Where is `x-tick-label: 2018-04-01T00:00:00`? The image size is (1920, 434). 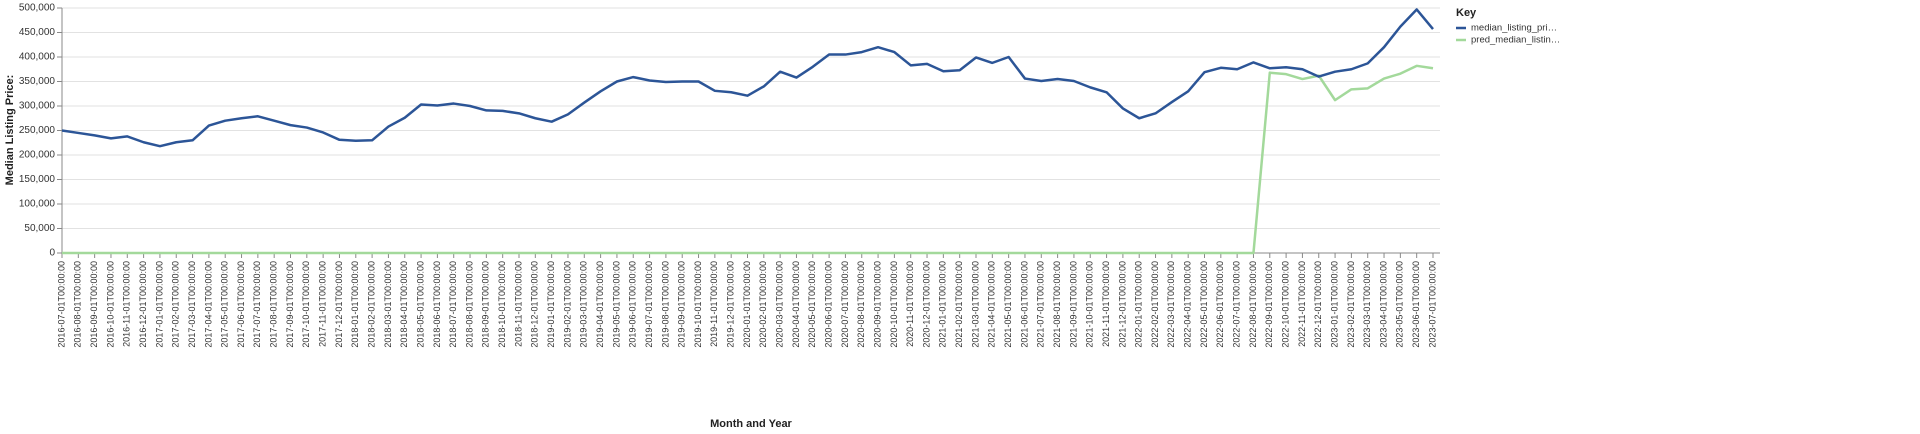
x-tick-label: 2018-04-01T00:00:00 is located at coordinates (404, 304).